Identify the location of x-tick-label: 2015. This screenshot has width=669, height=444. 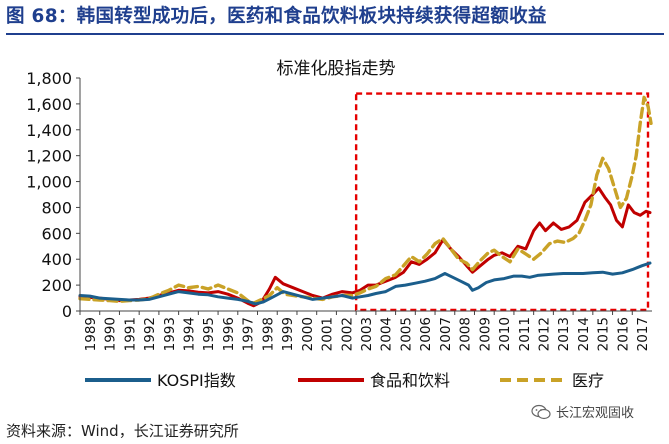
(604, 334).